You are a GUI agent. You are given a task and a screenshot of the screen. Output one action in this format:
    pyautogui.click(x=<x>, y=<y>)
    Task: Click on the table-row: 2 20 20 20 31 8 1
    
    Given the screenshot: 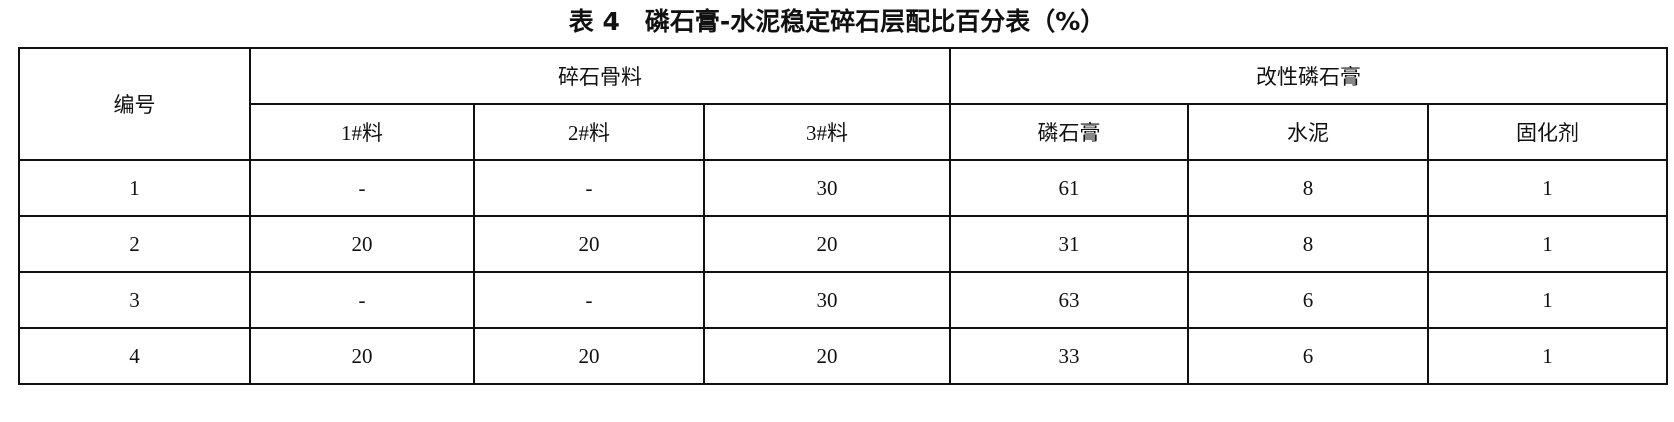 What is the action you would take?
    pyautogui.click(x=843, y=244)
    